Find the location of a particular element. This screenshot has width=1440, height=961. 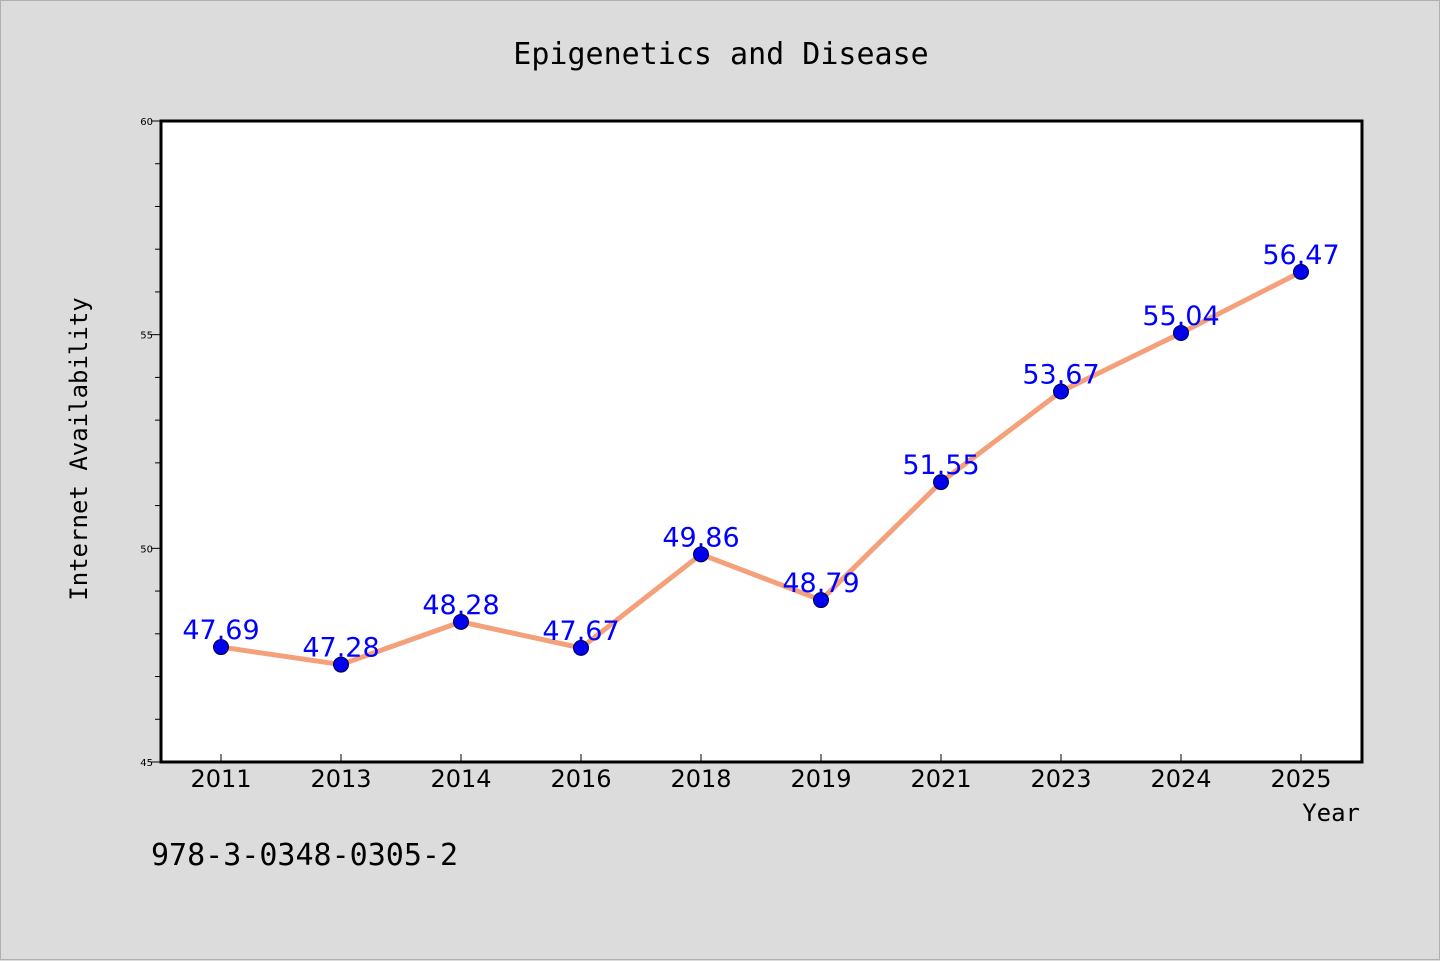

data-label: 55.04 is located at coordinates (1180, 316).